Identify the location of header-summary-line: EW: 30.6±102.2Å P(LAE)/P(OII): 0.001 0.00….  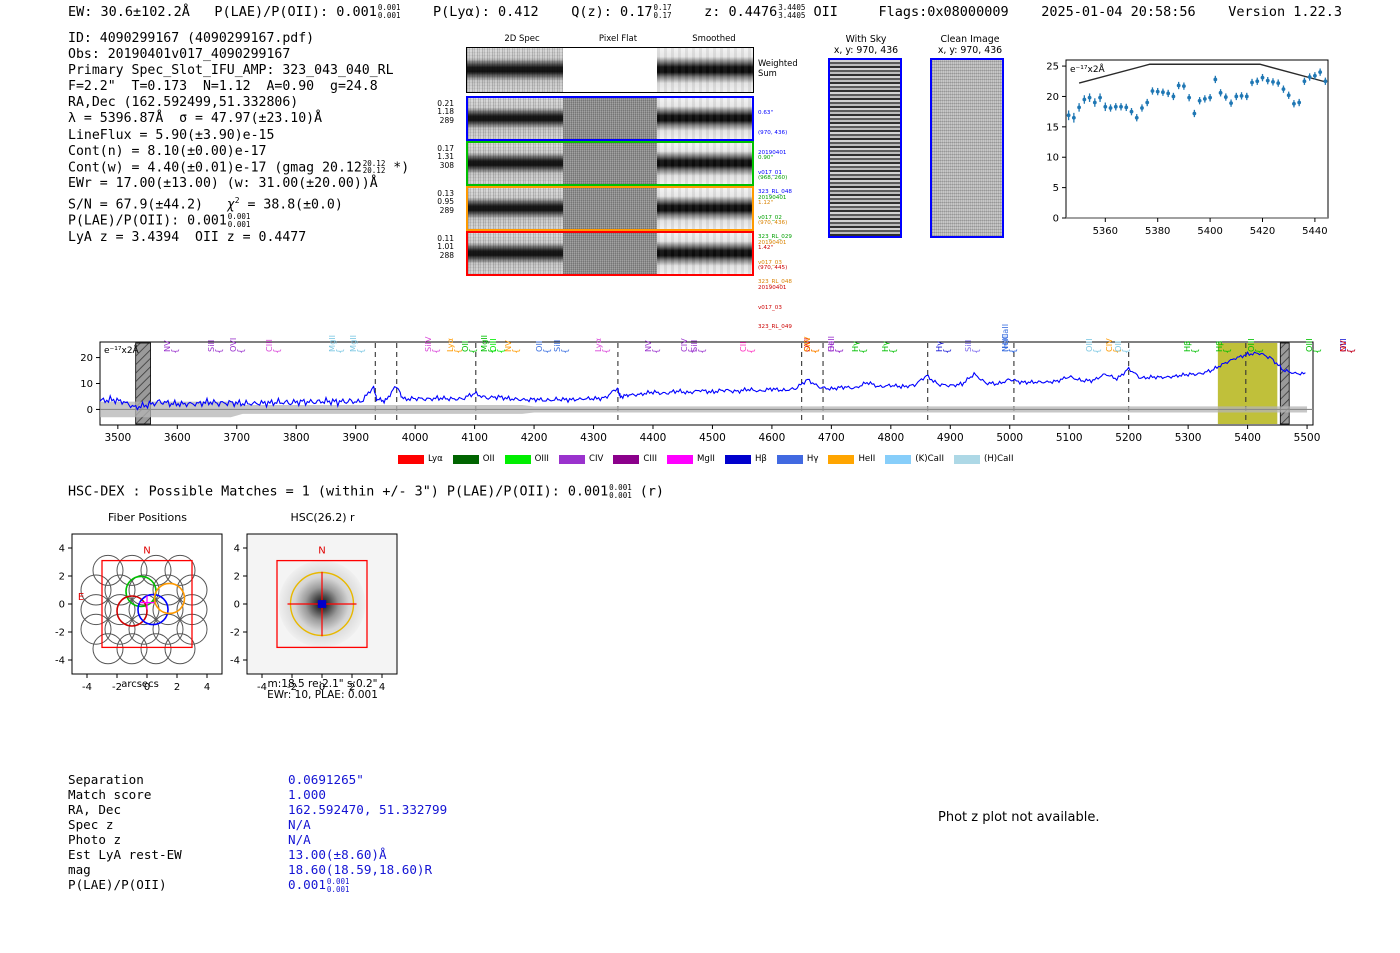
(538, 12).